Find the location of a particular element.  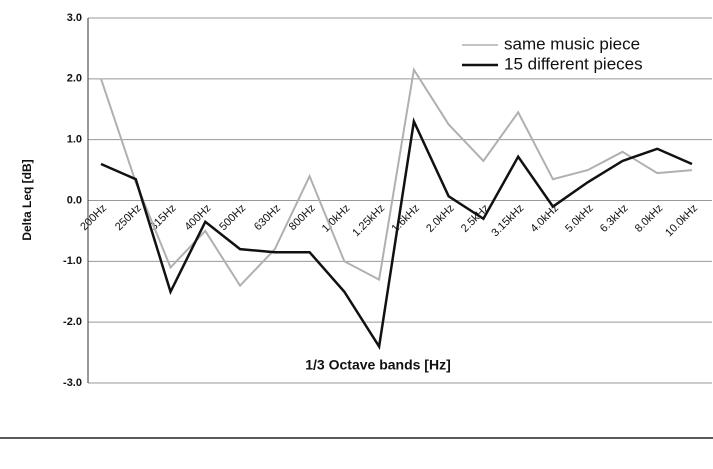

x-axis-title: 1/3 Octave bands [Hz] is located at coordinates (378, 365).